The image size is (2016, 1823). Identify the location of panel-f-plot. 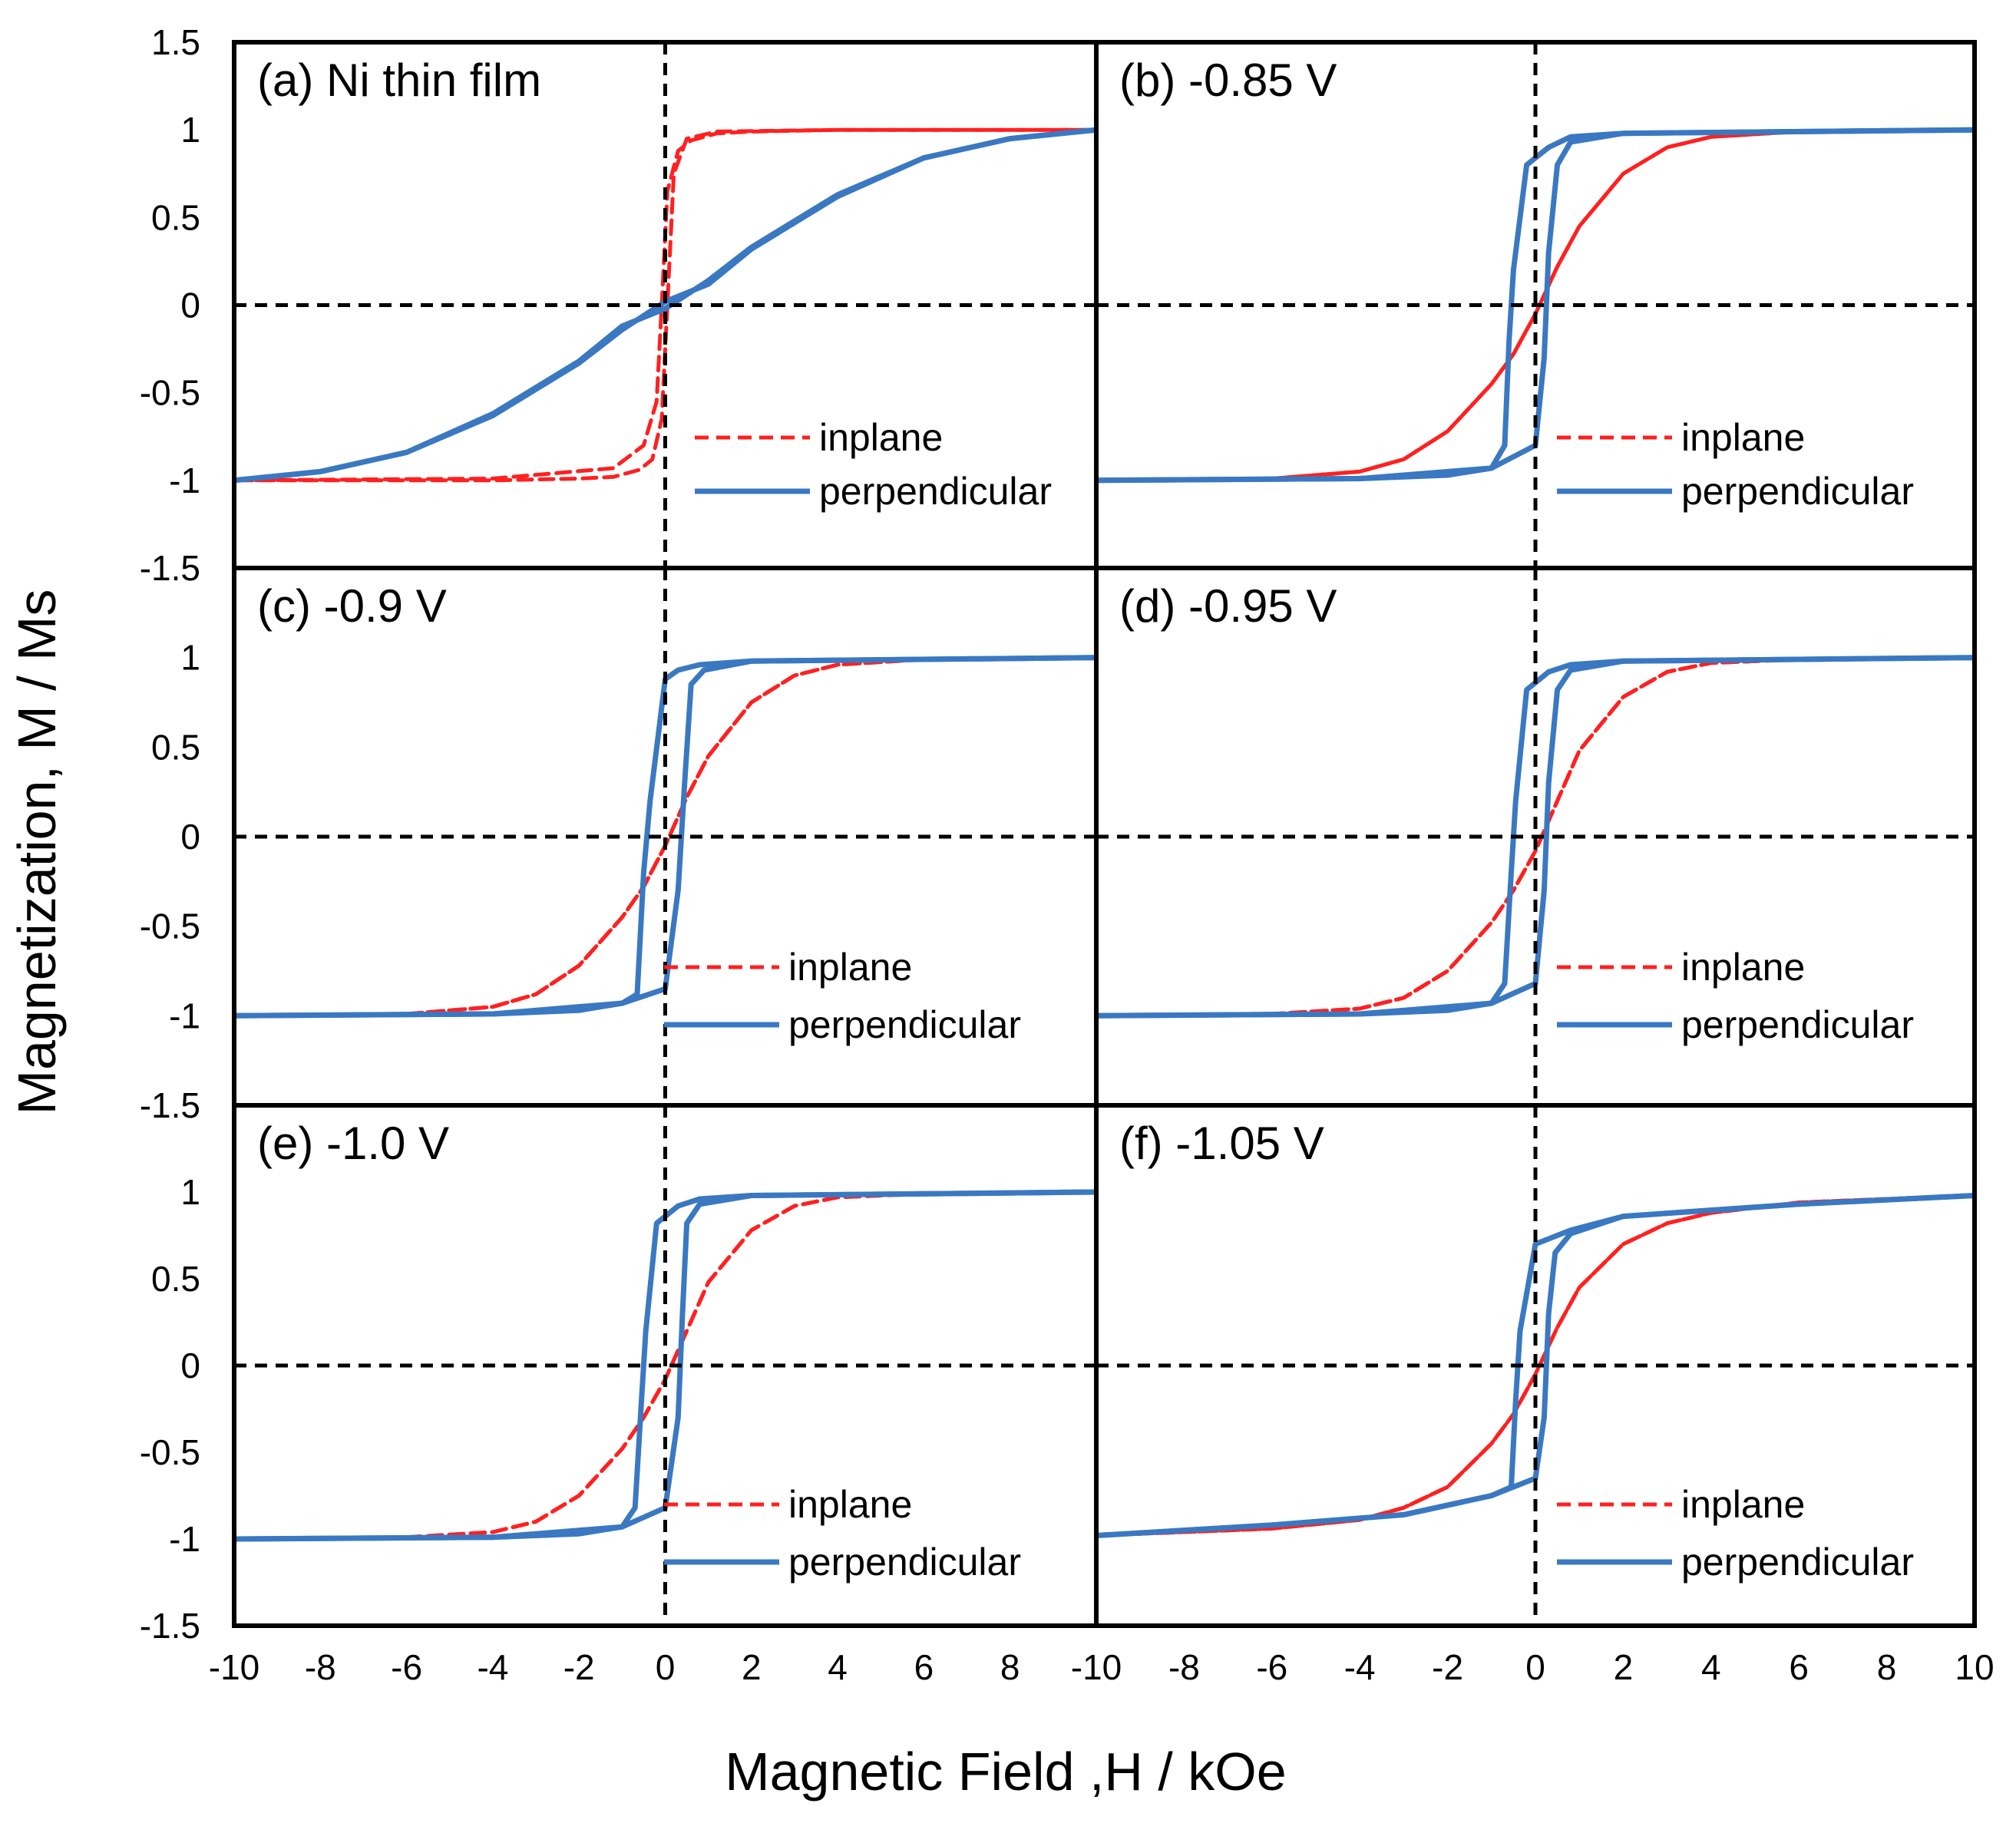
(1535, 1365).